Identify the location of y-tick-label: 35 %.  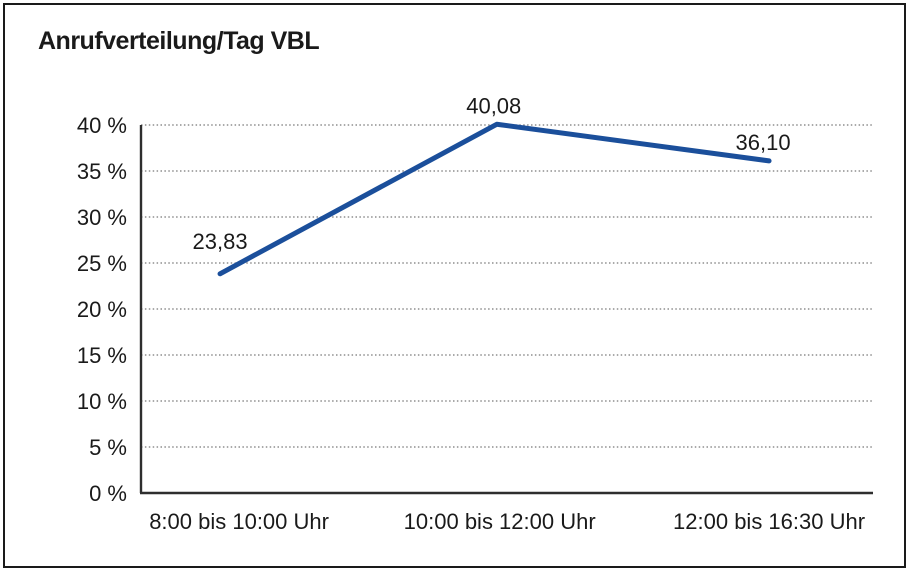
(102, 171).